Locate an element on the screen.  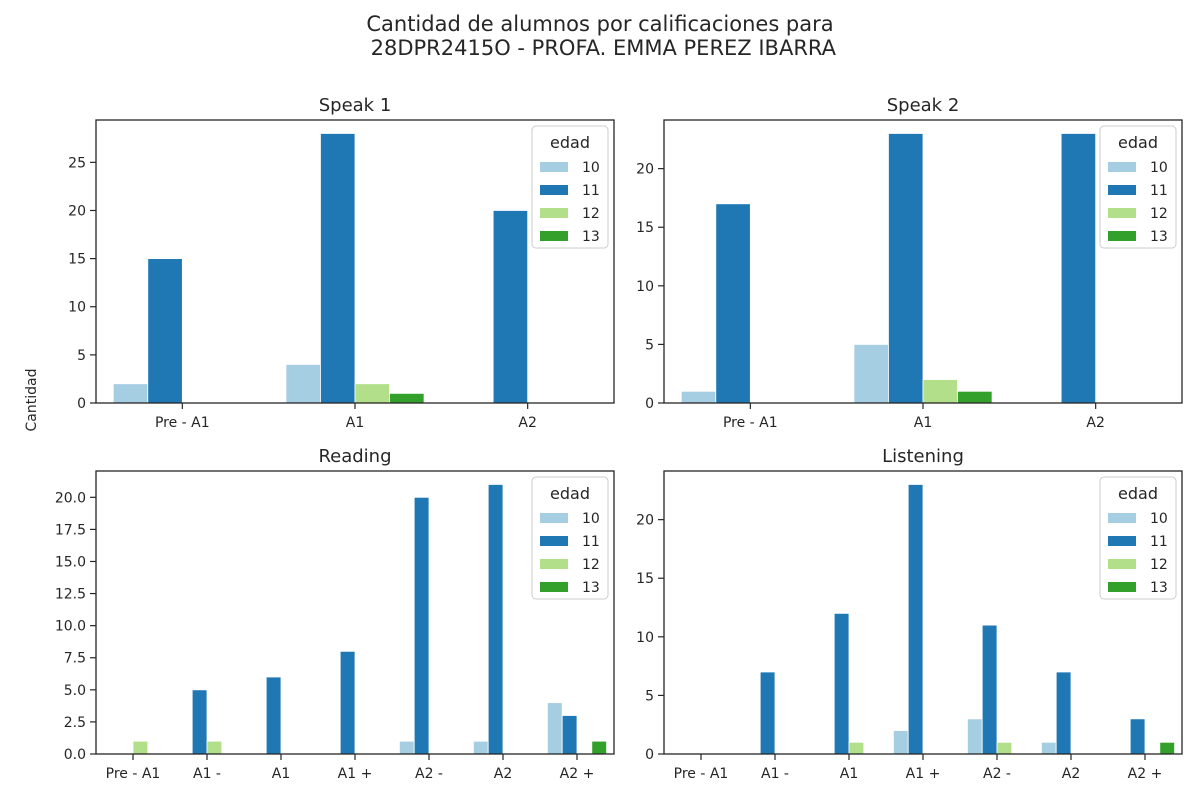
y-tick-label: 20.0 is located at coordinates (70, 498).